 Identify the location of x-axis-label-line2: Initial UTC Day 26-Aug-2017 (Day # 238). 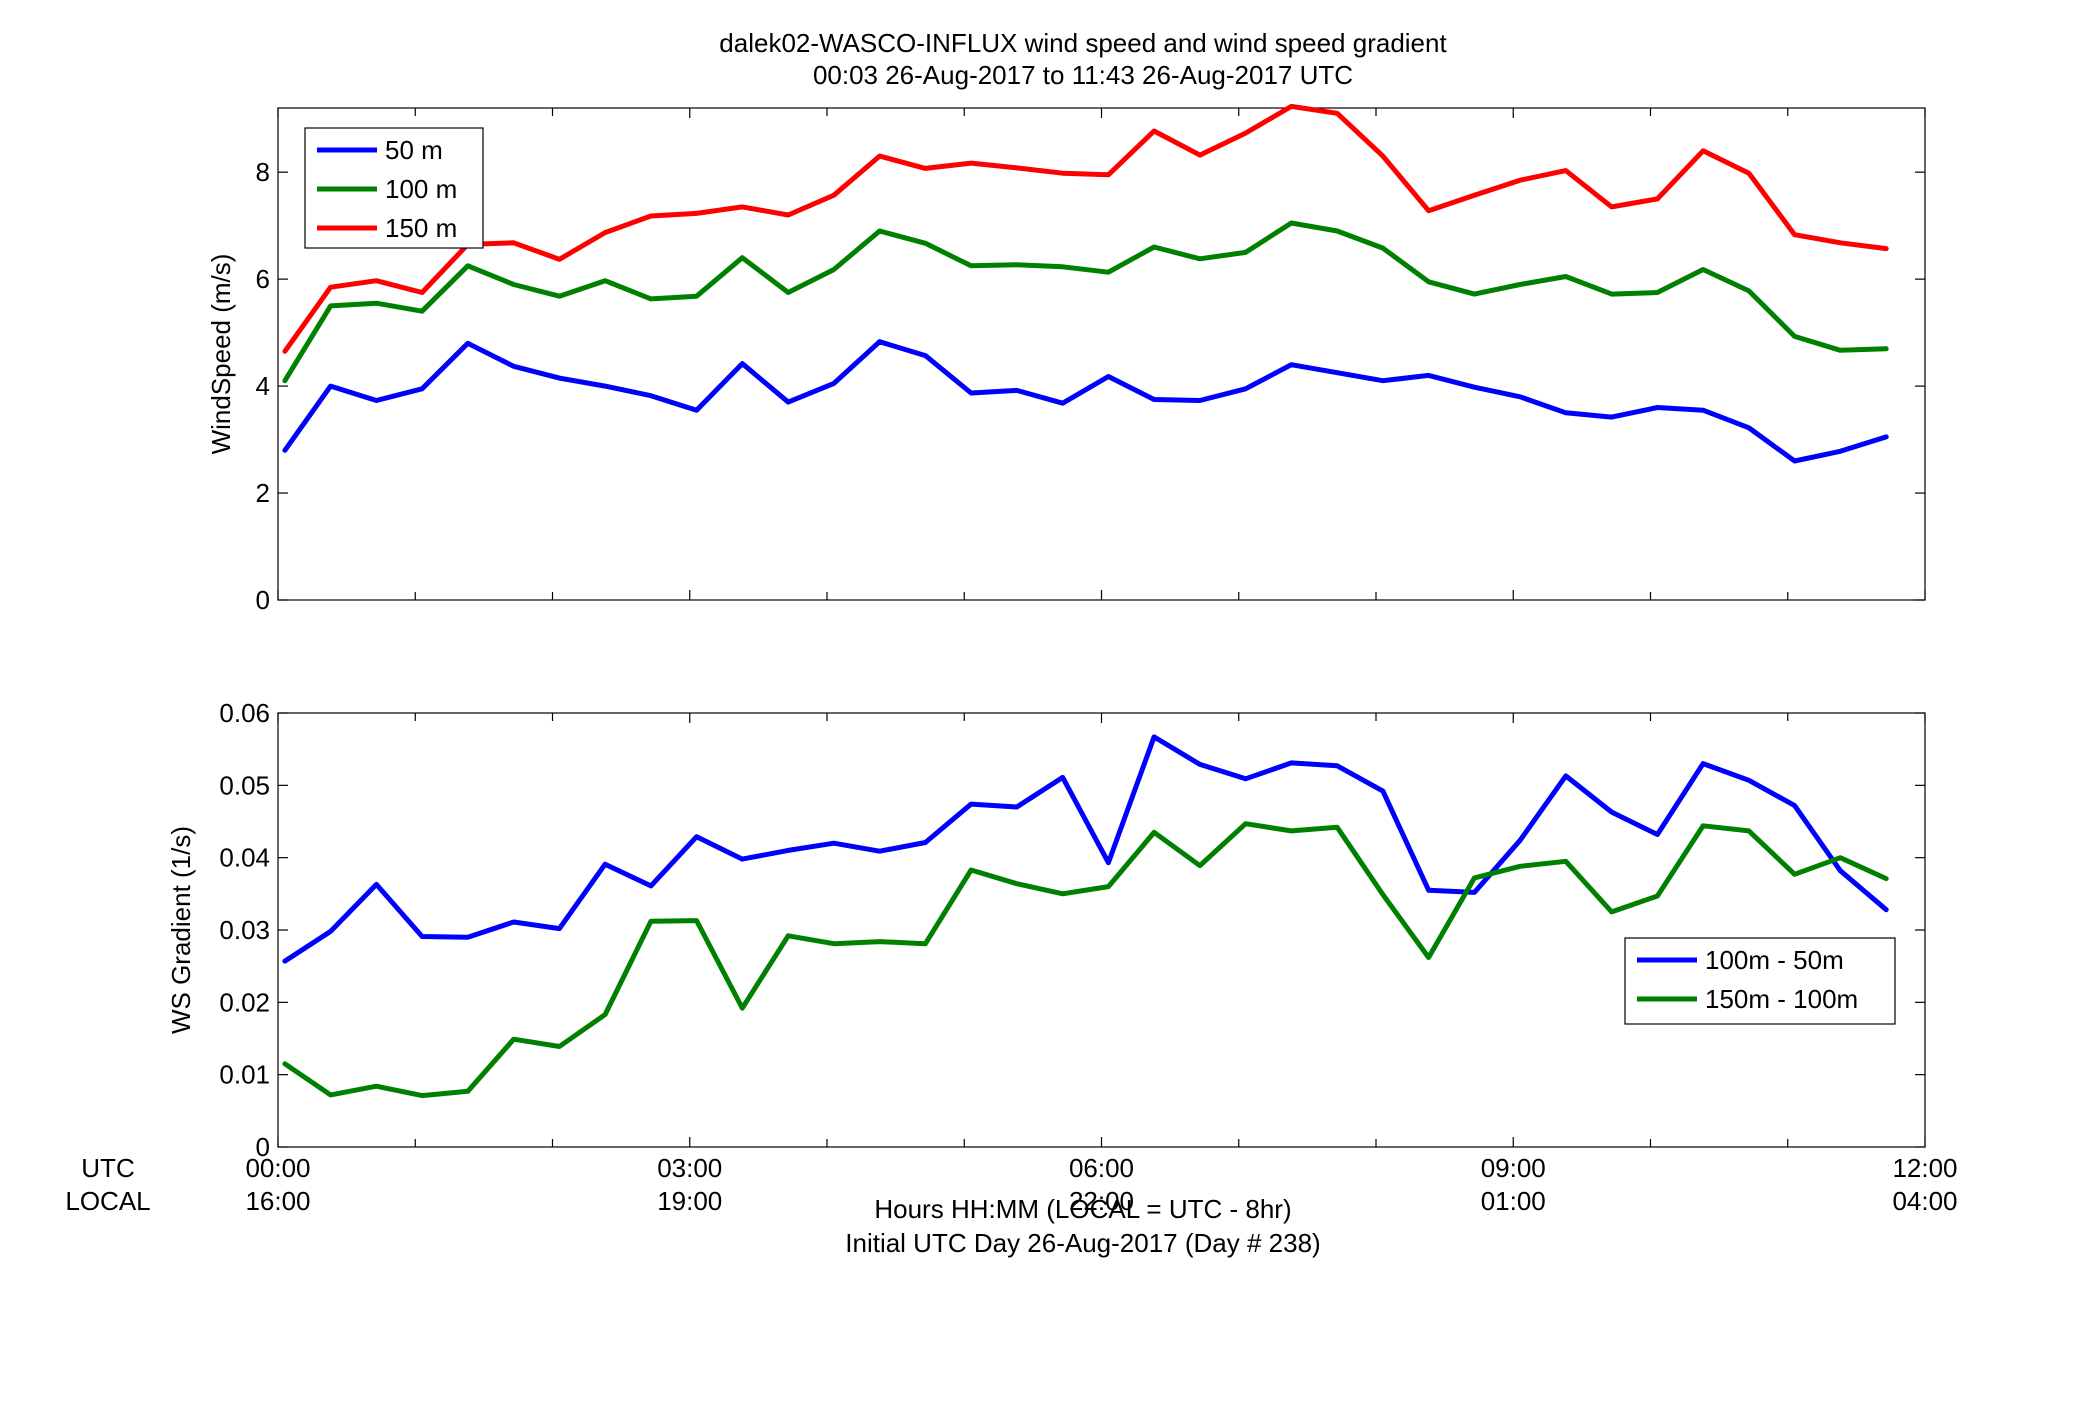
(1082, 1243).